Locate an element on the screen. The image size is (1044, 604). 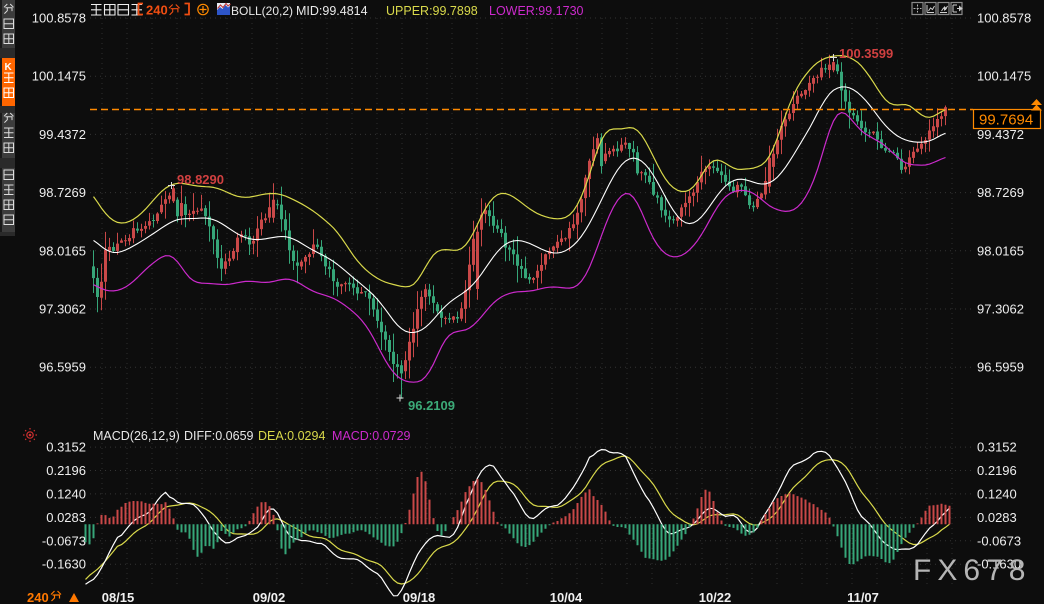
svg-text: 10/04 is located at coordinates (566, 597).